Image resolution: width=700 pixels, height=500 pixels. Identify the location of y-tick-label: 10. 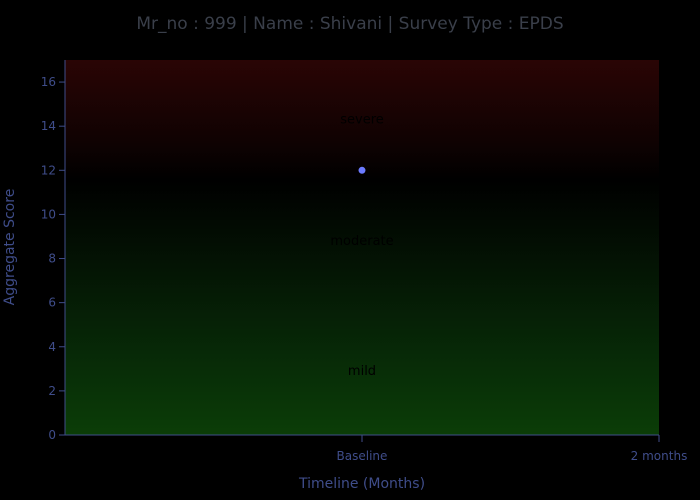
(48, 214).